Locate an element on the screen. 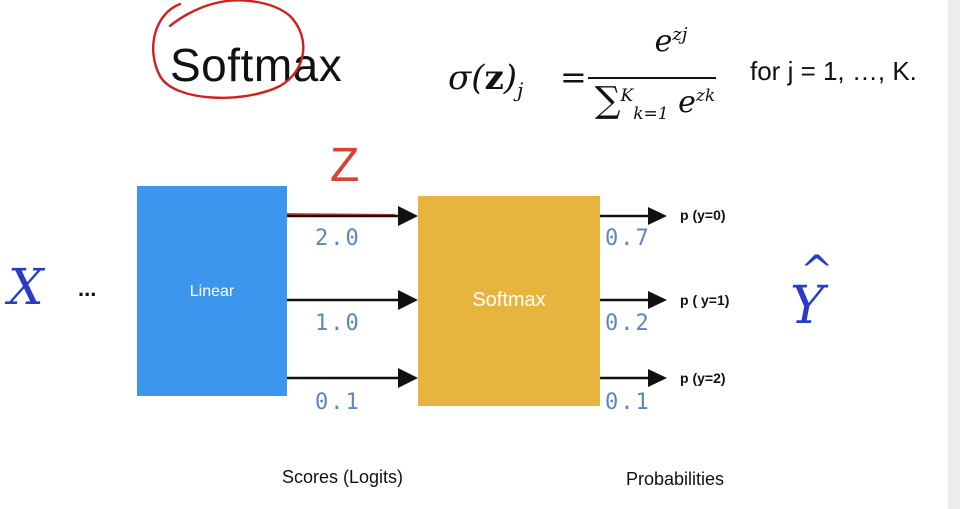  logit-value: 2.0 is located at coordinates (338, 238).